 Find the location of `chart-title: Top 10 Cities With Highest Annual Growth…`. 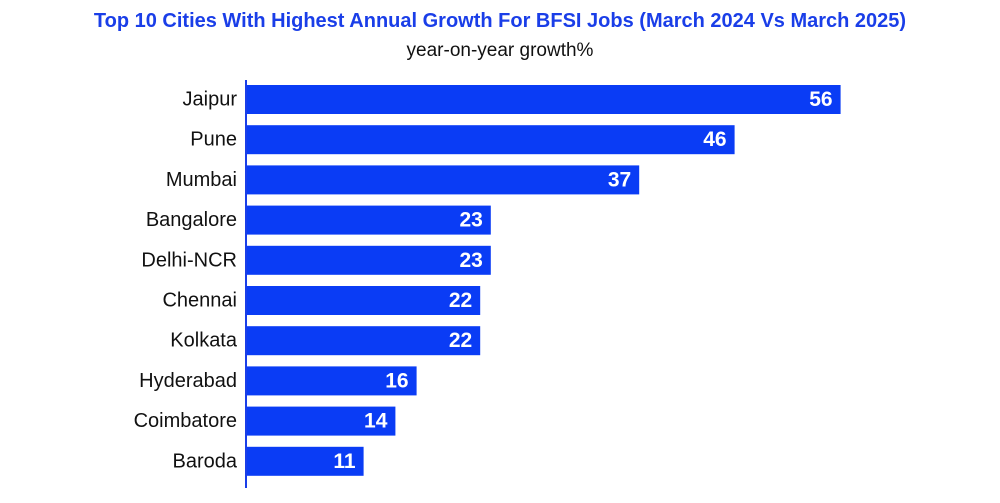

chart-title: Top 10 Cities With Highest Annual Growth… is located at coordinates (500, 21).